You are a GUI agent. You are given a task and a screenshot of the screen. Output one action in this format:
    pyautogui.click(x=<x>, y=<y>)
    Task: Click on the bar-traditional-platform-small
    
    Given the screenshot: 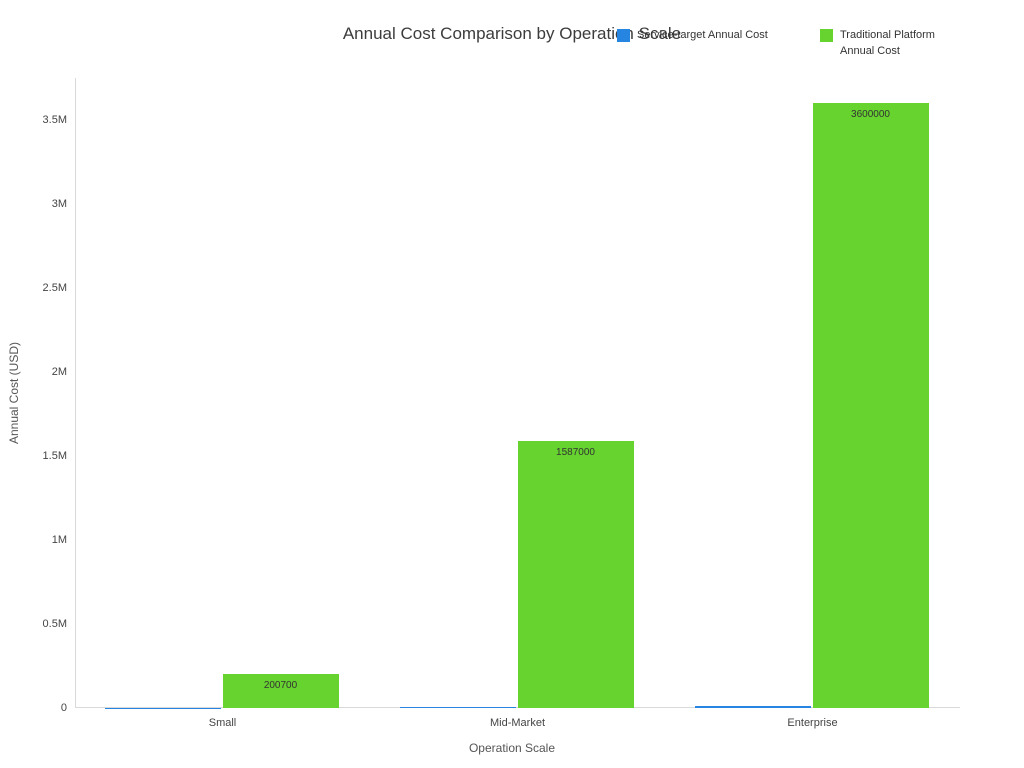 What is the action you would take?
    pyautogui.click(x=280, y=691)
    